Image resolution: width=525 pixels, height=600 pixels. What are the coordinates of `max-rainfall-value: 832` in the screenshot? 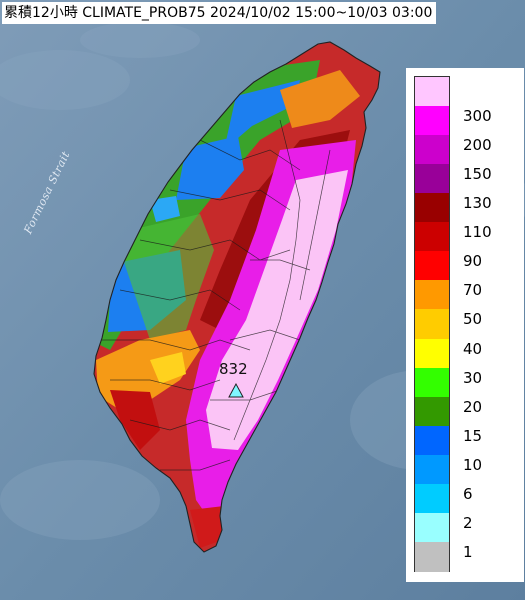 It's located at (233, 369).